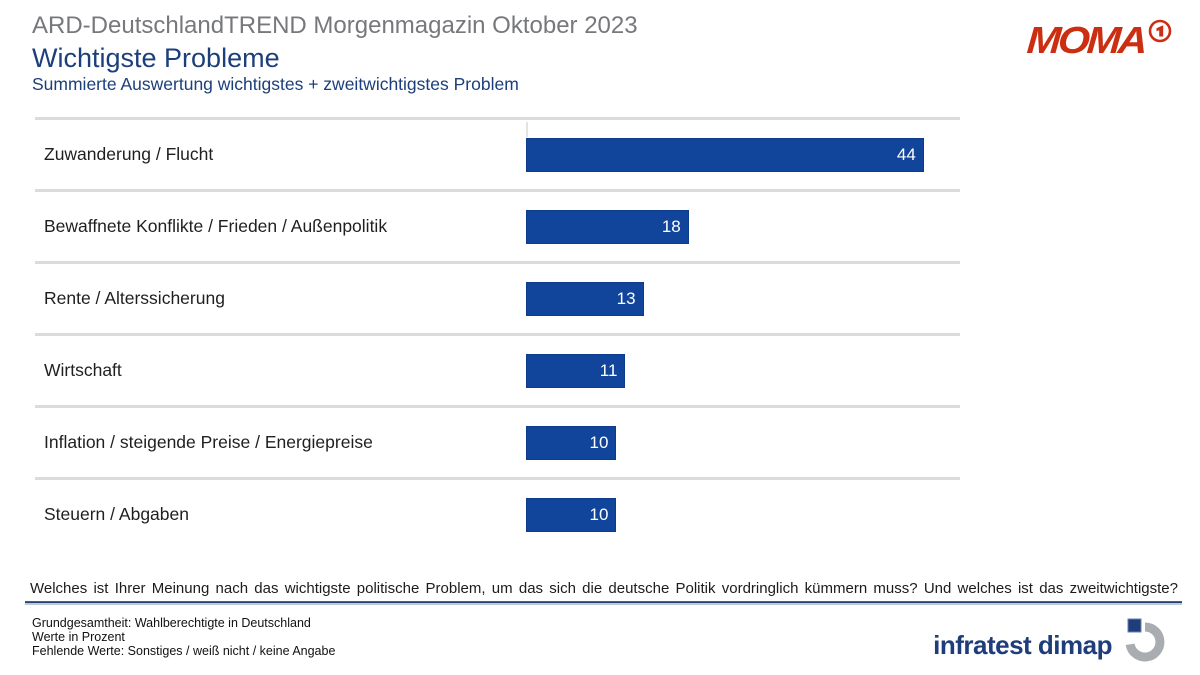 The height and width of the screenshot is (675, 1200). Describe the element at coordinates (1086, 40) in the screenshot. I see `moma-wordmark: MOMA` at that location.